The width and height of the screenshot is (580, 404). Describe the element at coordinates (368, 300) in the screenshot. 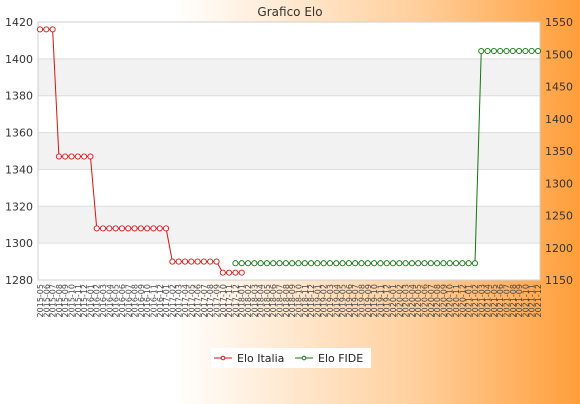

I see `x-axis-tick-label: 2019-09` at that location.